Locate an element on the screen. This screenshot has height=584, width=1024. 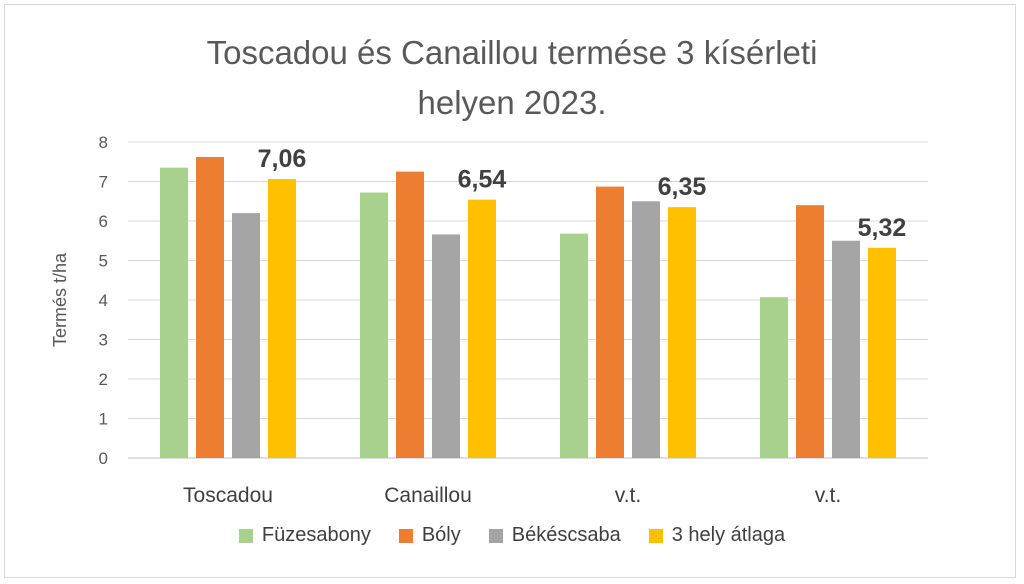
y-axis-label: Termés t/ha is located at coordinates (60, 299).